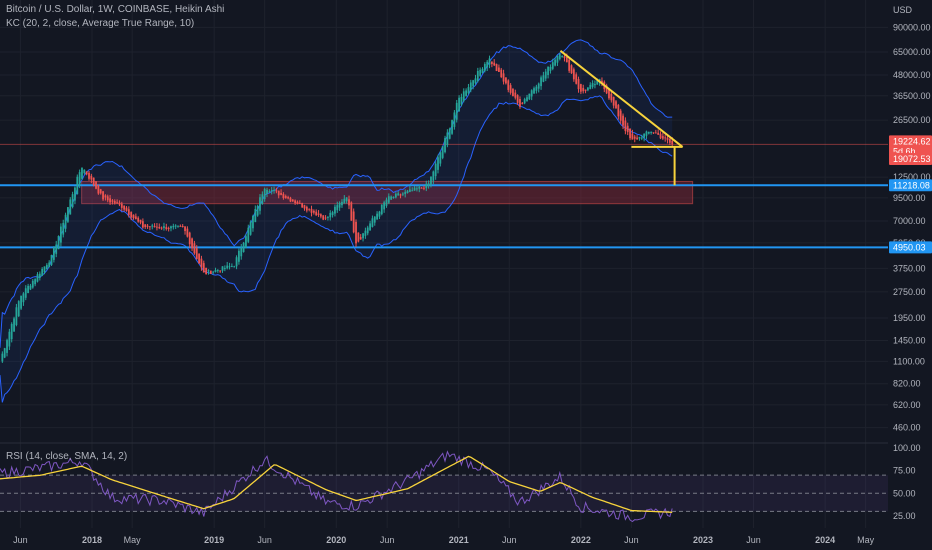  Describe the element at coordinates (909, 198) in the screenshot. I see `price-tick-label: 9500.00` at that location.